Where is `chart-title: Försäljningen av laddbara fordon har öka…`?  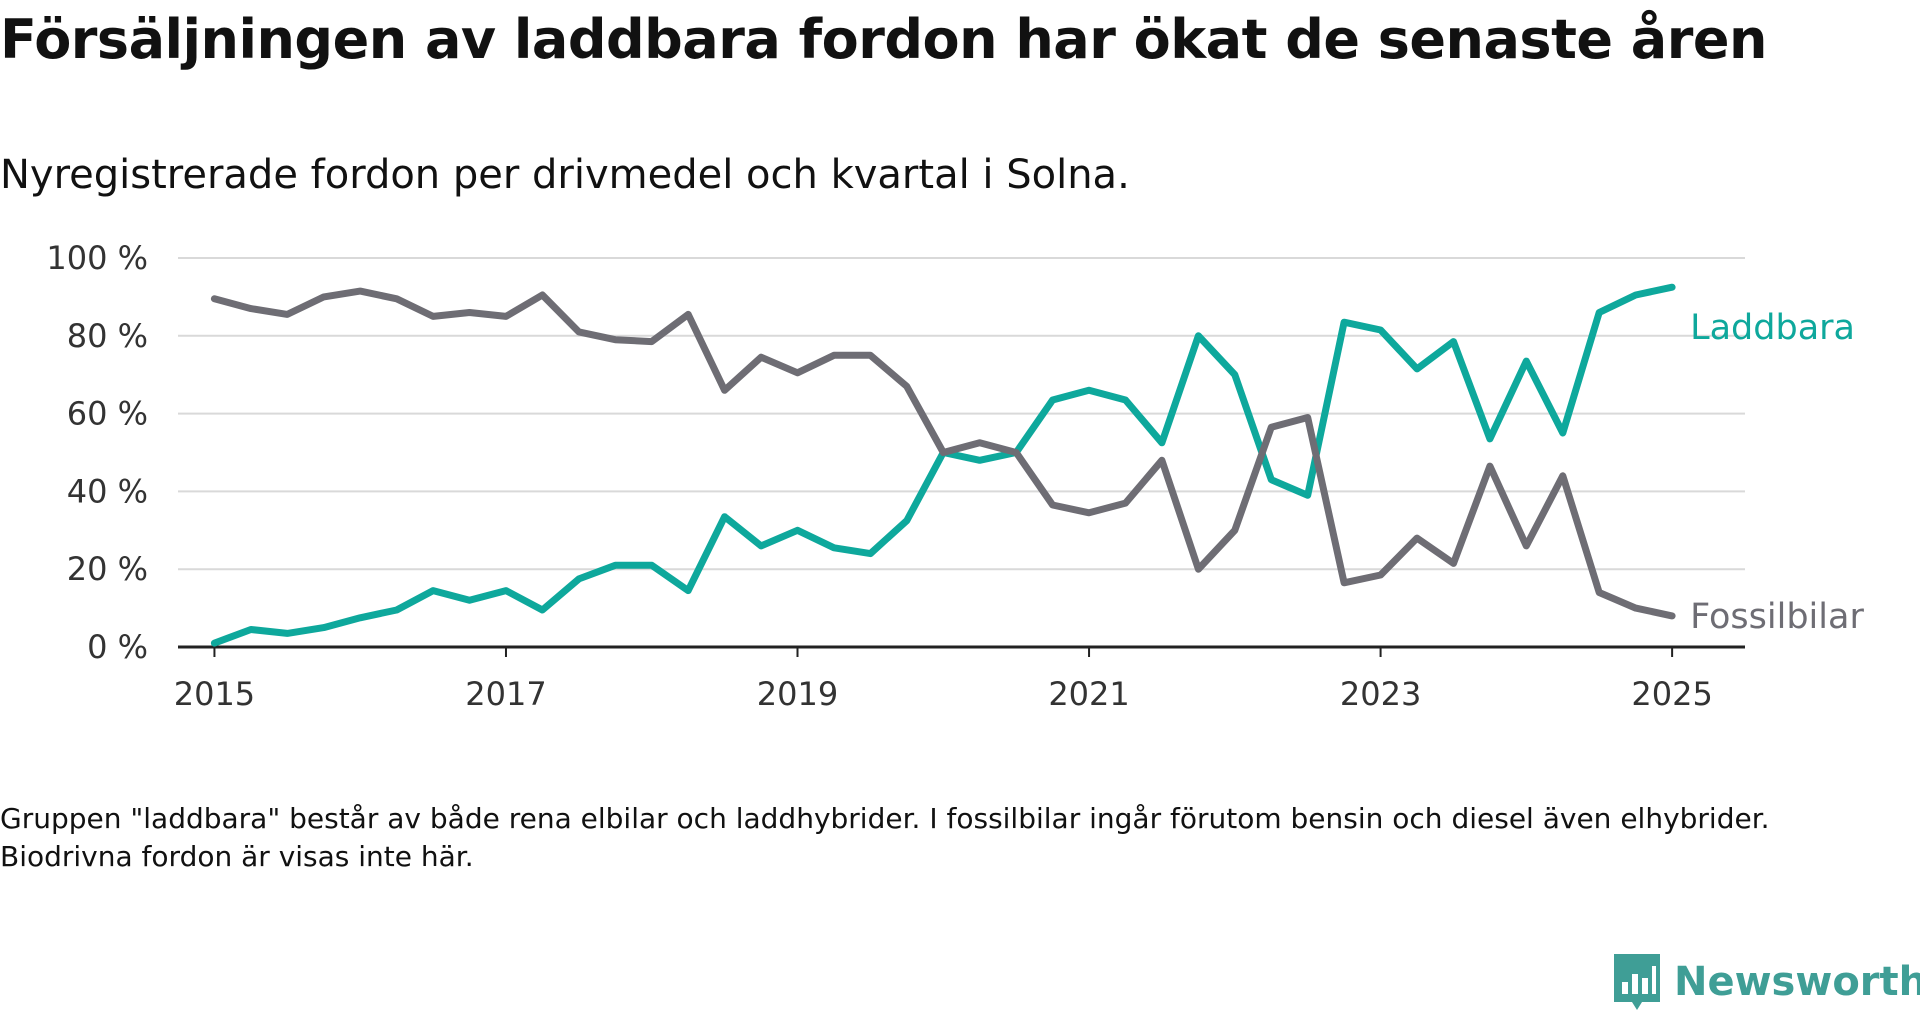 chart-title: Försäljningen av laddbara fordon har öka… is located at coordinates (883, 39).